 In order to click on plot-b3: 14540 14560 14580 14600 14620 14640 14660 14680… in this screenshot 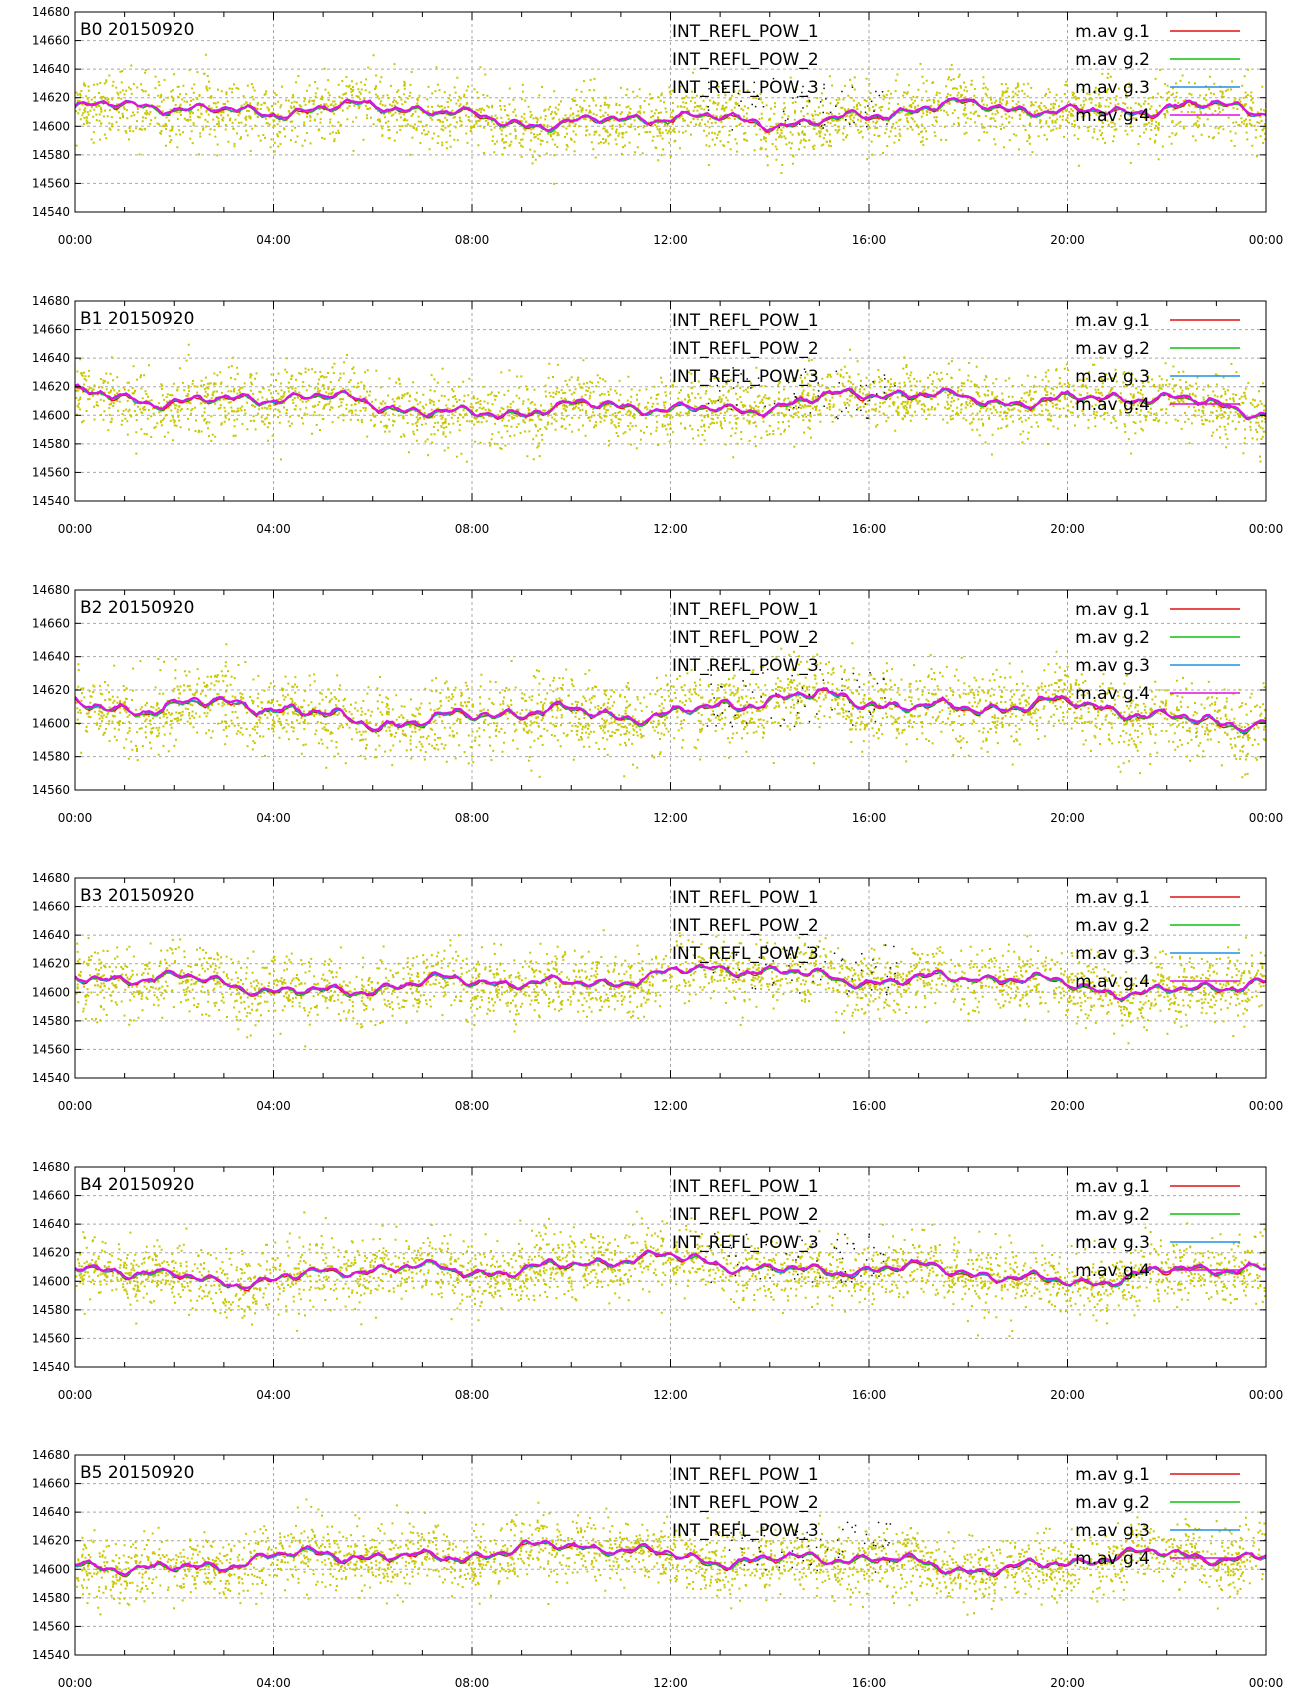, I will do `click(657, 992)`.